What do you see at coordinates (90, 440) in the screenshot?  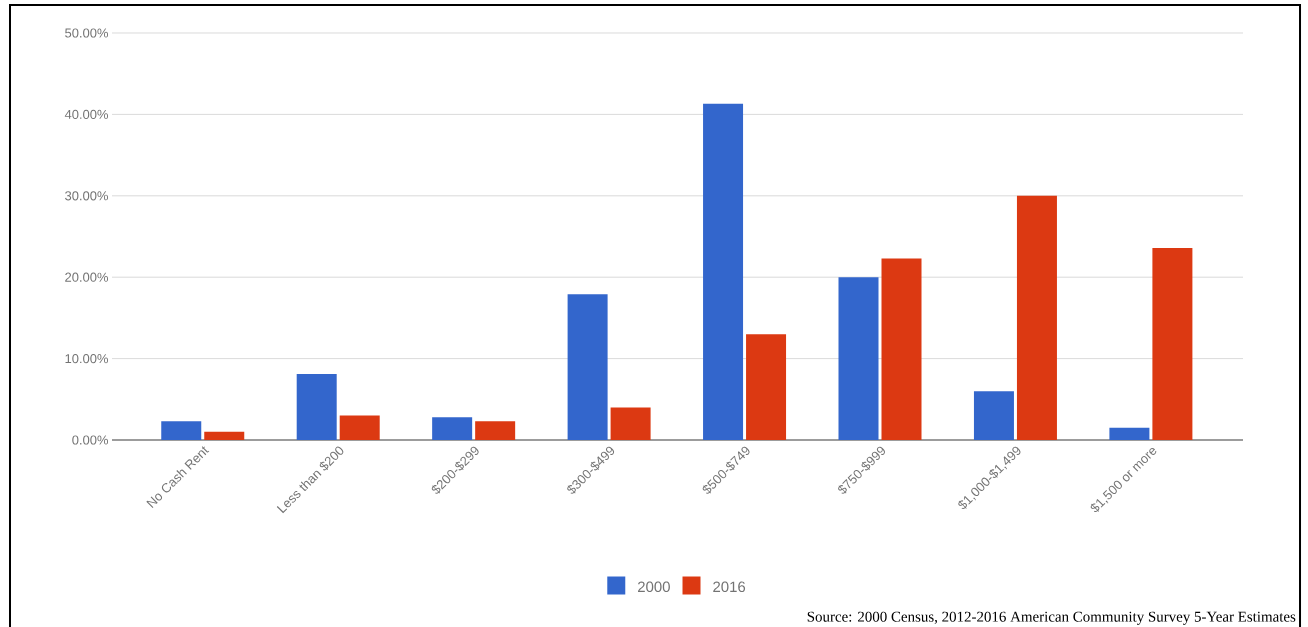 I see `y-tick-label: 0.00%` at bounding box center [90, 440].